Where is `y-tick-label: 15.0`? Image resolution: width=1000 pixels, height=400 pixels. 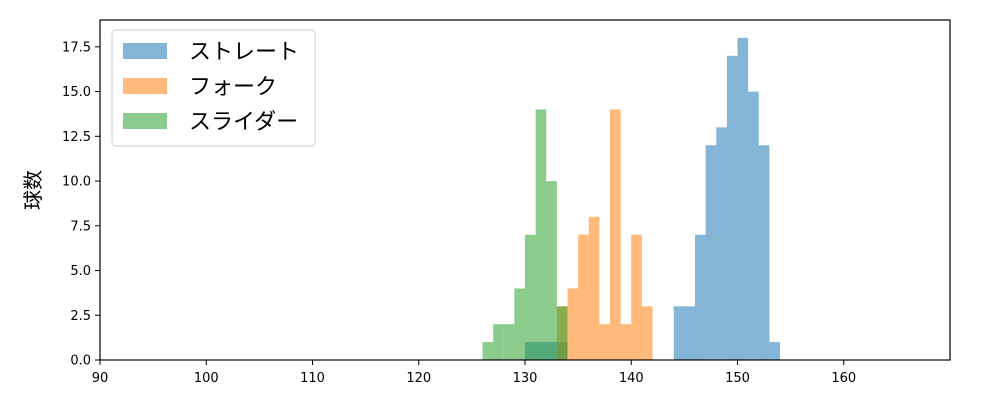 y-tick-label: 15.0 is located at coordinates (76, 92).